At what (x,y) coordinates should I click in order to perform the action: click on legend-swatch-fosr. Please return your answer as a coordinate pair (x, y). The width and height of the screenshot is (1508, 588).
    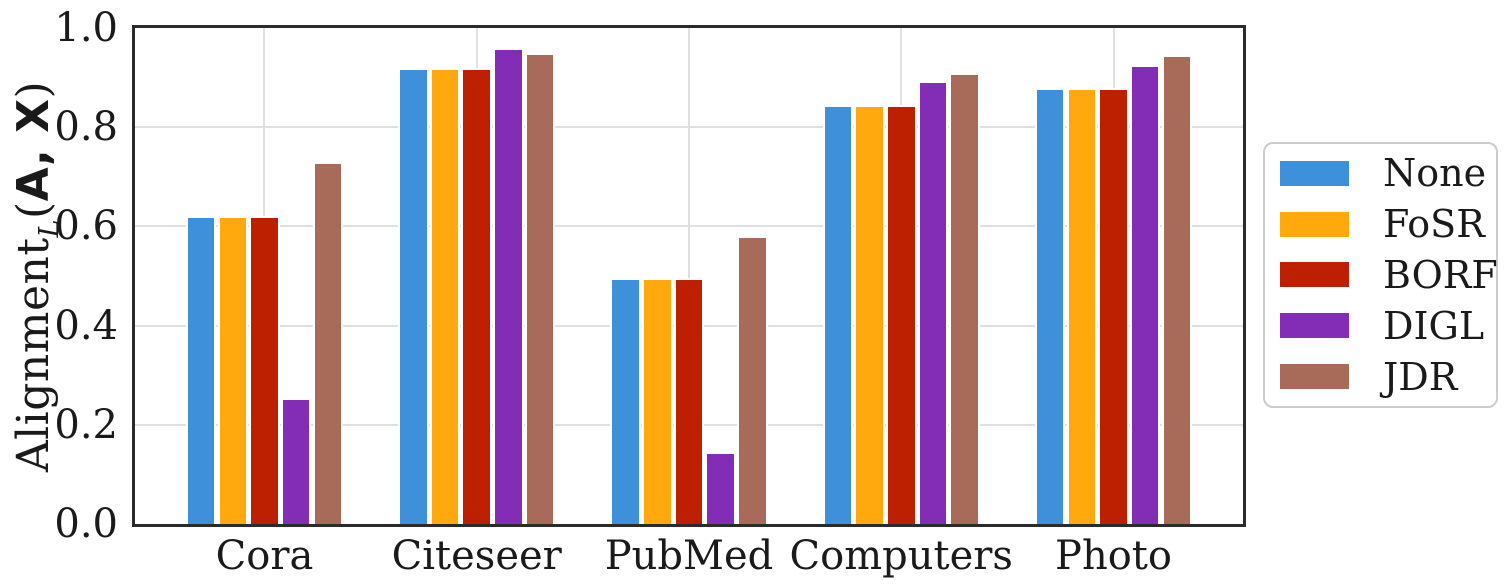
    Looking at the image, I should click on (1314, 224).